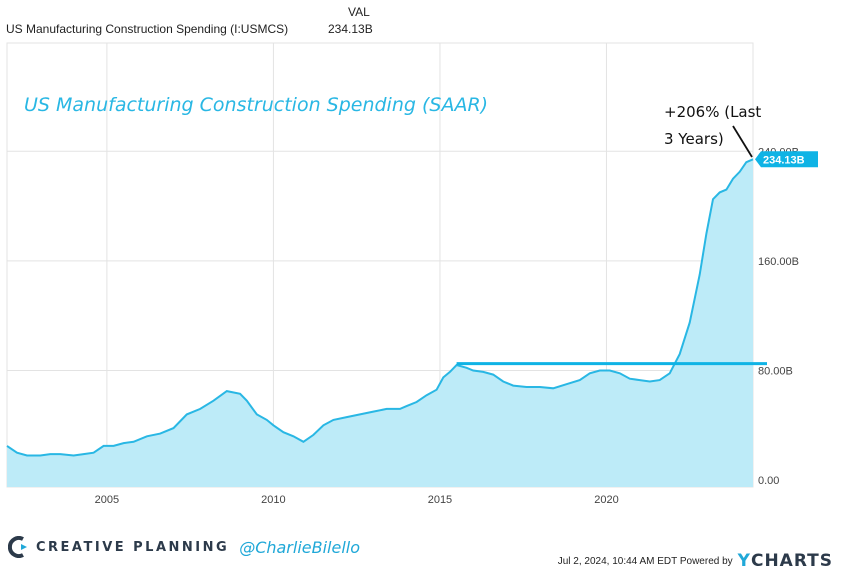 The image size is (841, 571). I want to click on current-value-badge: 234.13B, so click(786, 159).